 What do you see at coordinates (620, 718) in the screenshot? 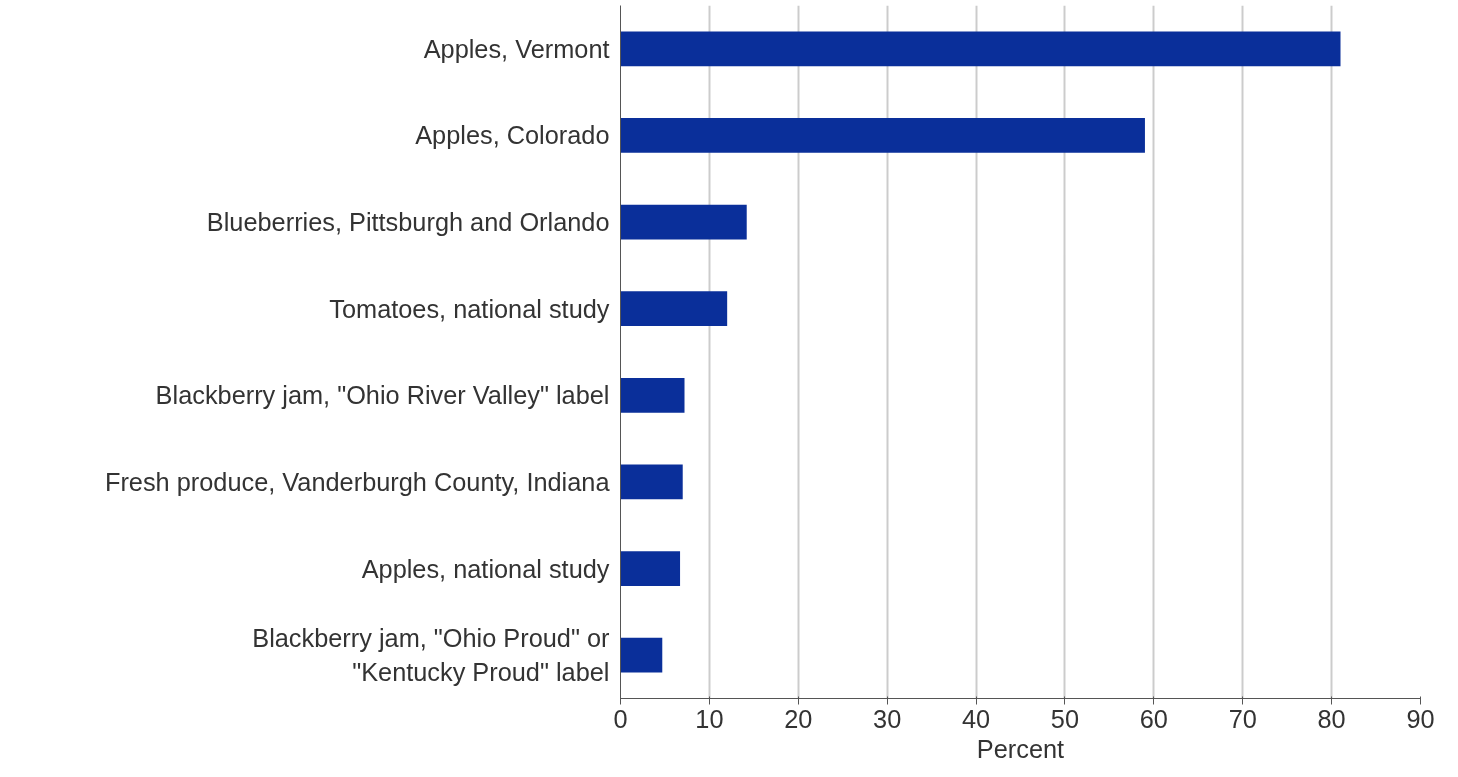
I see `x-tick-label: 0` at bounding box center [620, 718].